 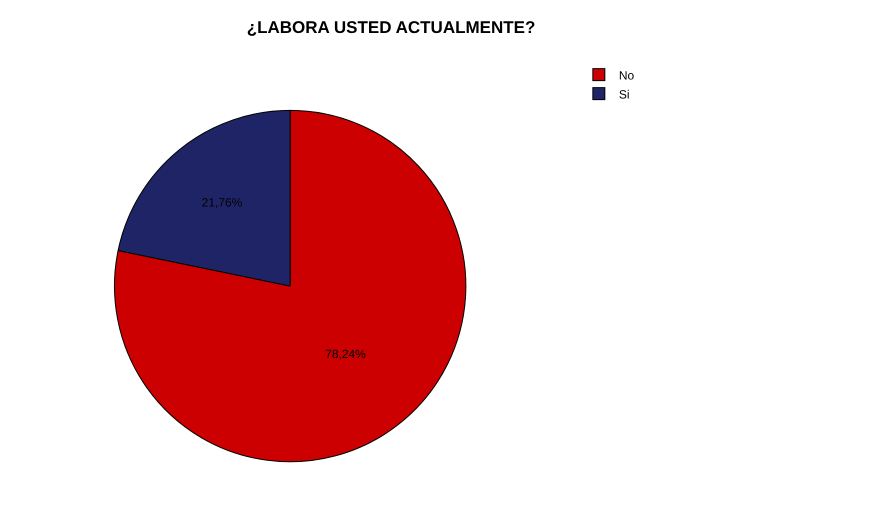 I want to click on chart-title: ¿LABORA USTED ACTUALMENTE?, so click(x=391, y=28).